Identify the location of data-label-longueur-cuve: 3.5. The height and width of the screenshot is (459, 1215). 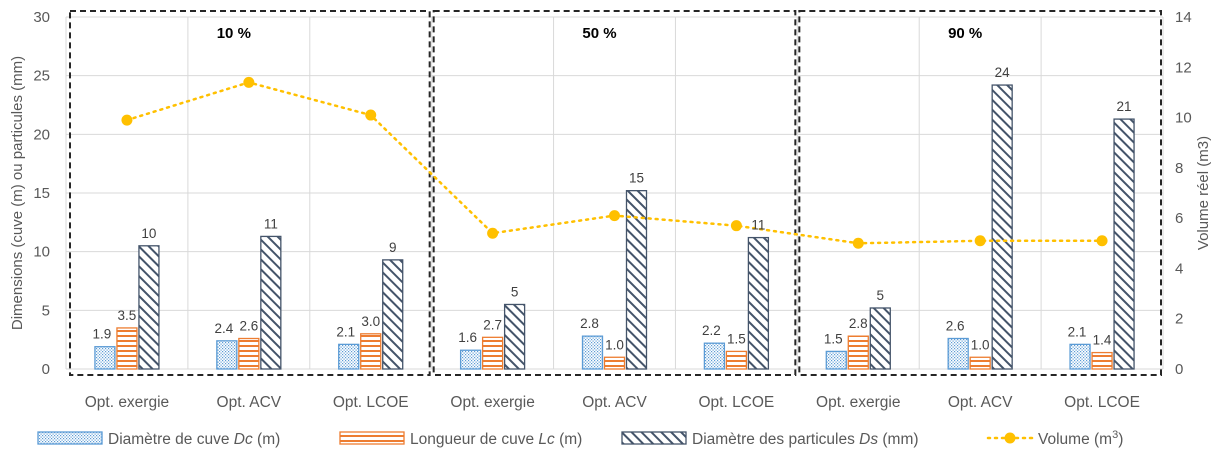
(127, 315).